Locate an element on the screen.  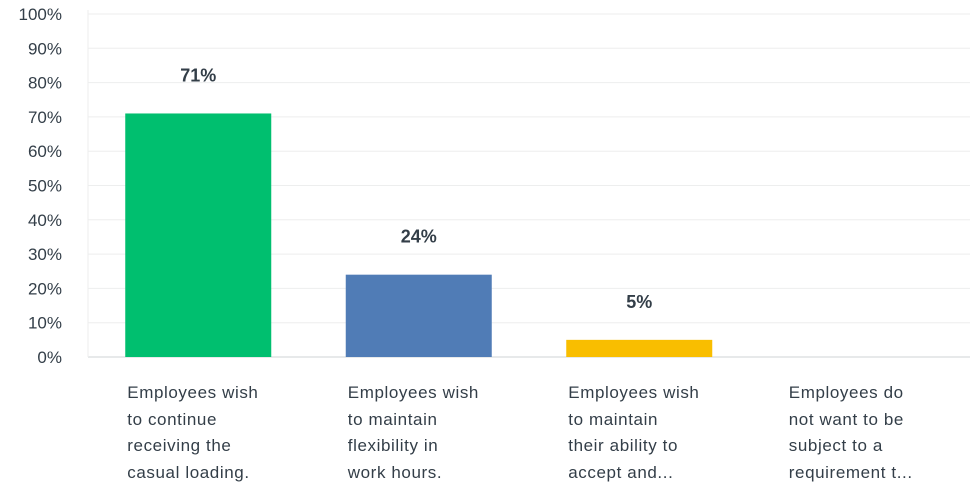
x-tick-label-line: flexibility in is located at coordinates (393, 445).